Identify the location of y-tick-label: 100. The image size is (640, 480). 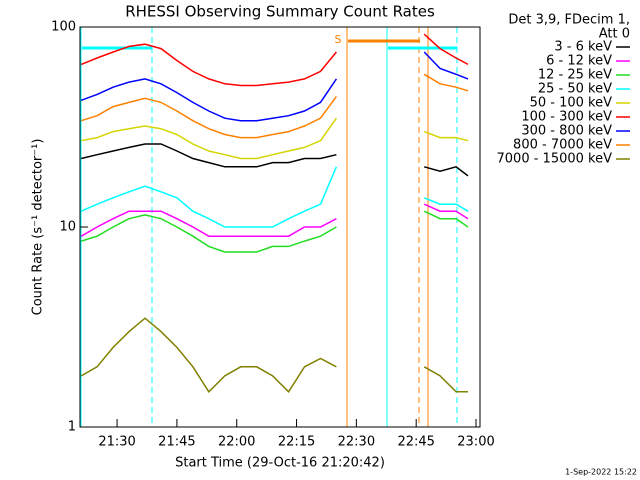
(63, 27).